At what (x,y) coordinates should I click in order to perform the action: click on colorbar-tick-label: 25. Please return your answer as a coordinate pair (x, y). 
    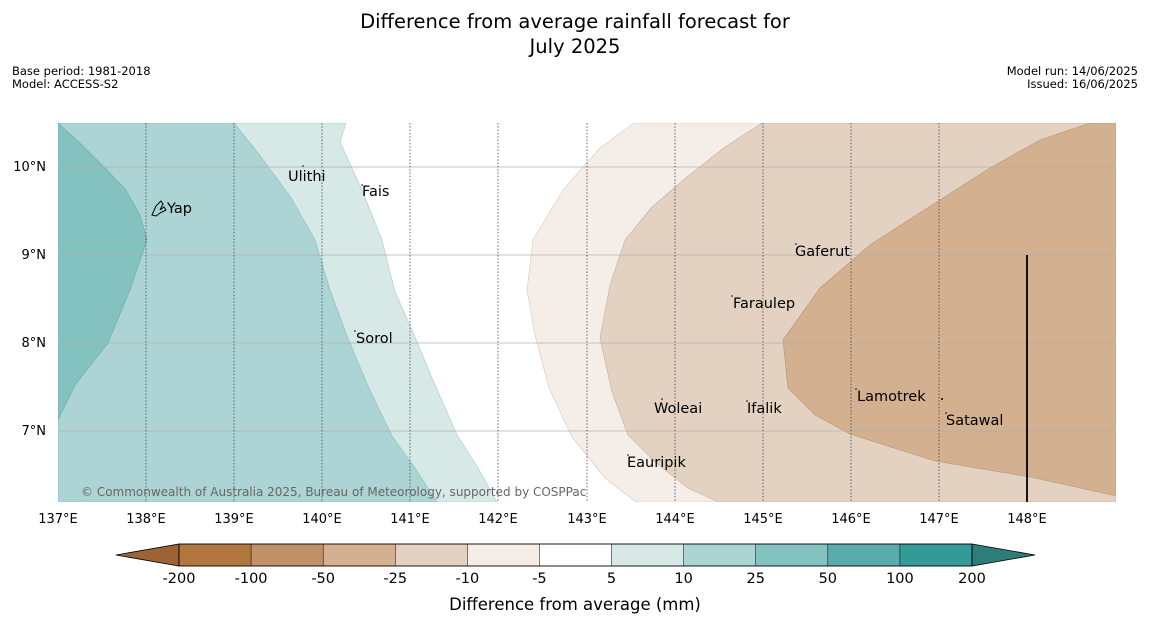
    Looking at the image, I should click on (756, 579).